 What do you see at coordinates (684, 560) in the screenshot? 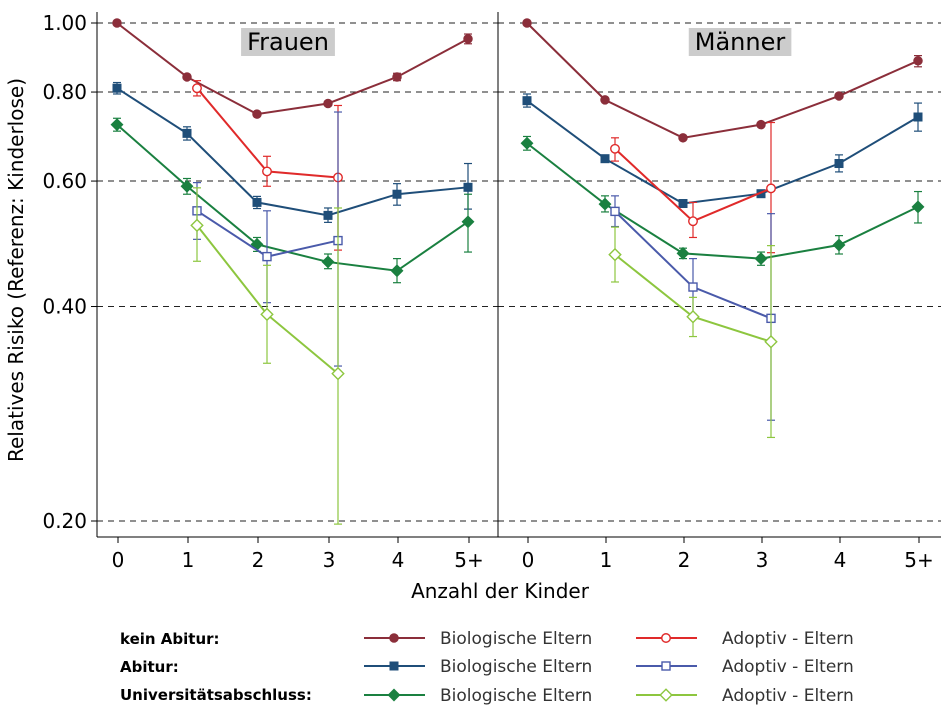
I see `x-tick-label: 2` at bounding box center [684, 560].